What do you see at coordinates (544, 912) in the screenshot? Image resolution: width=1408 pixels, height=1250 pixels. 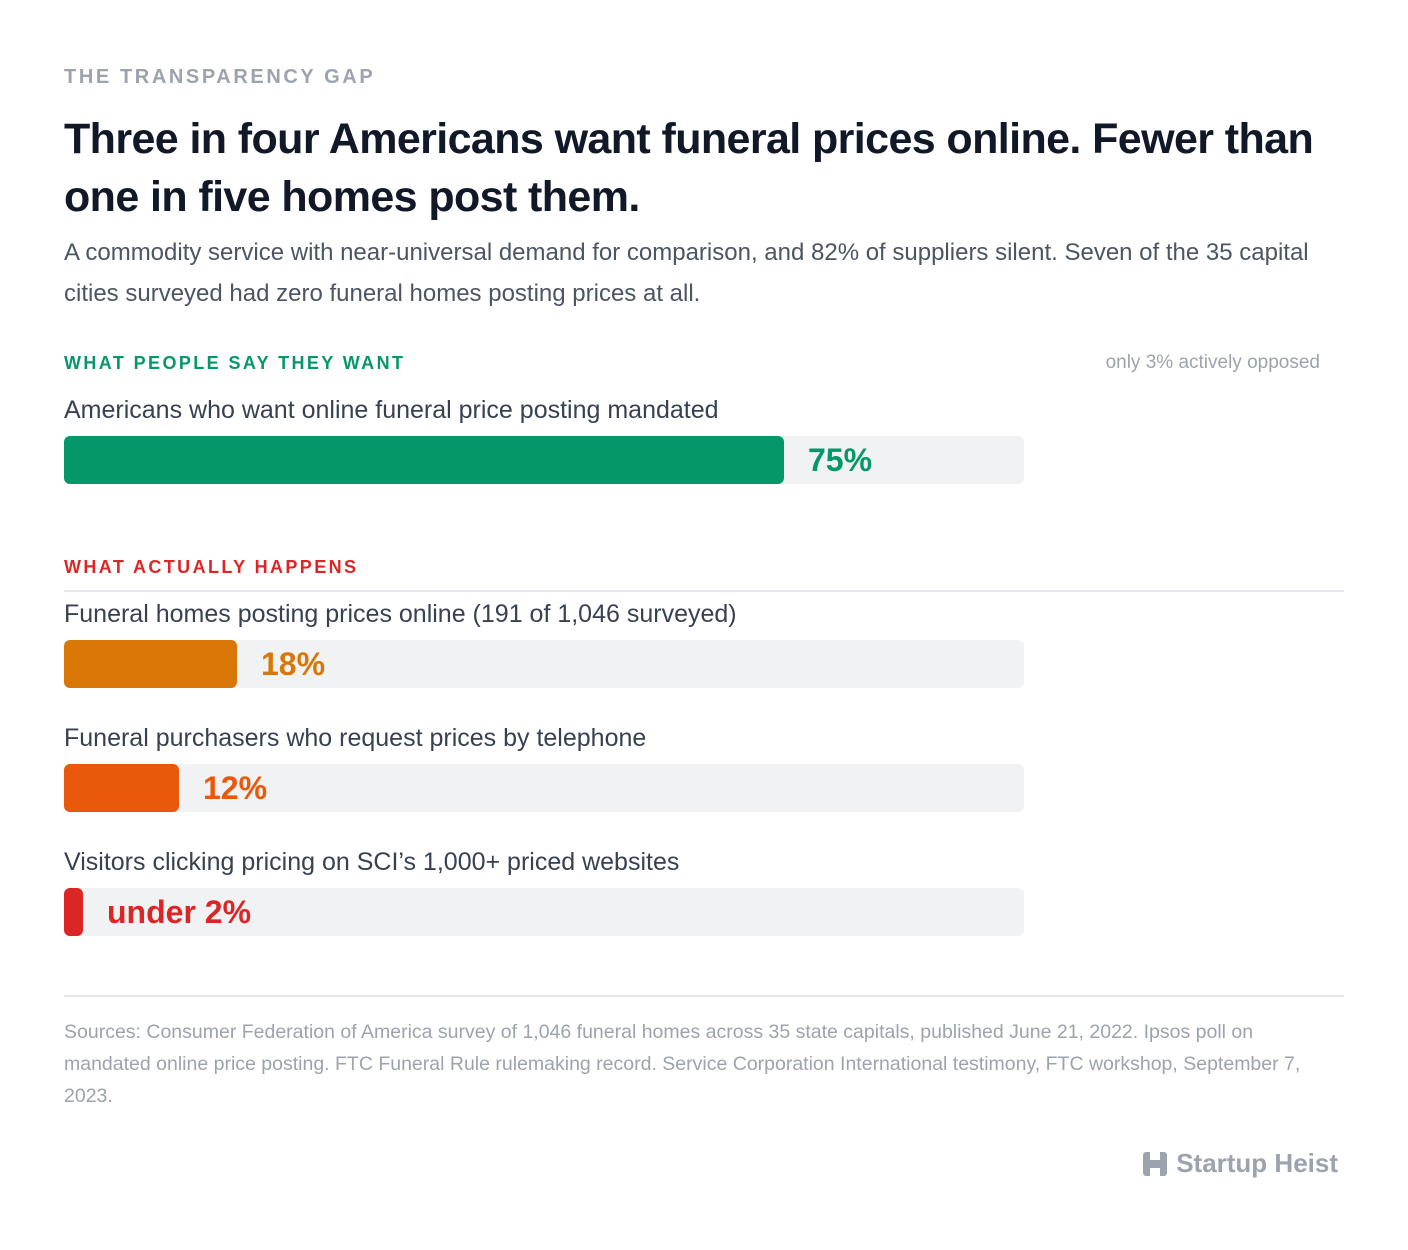 I see `bar-track: under 2%` at bounding box center [544, 912].